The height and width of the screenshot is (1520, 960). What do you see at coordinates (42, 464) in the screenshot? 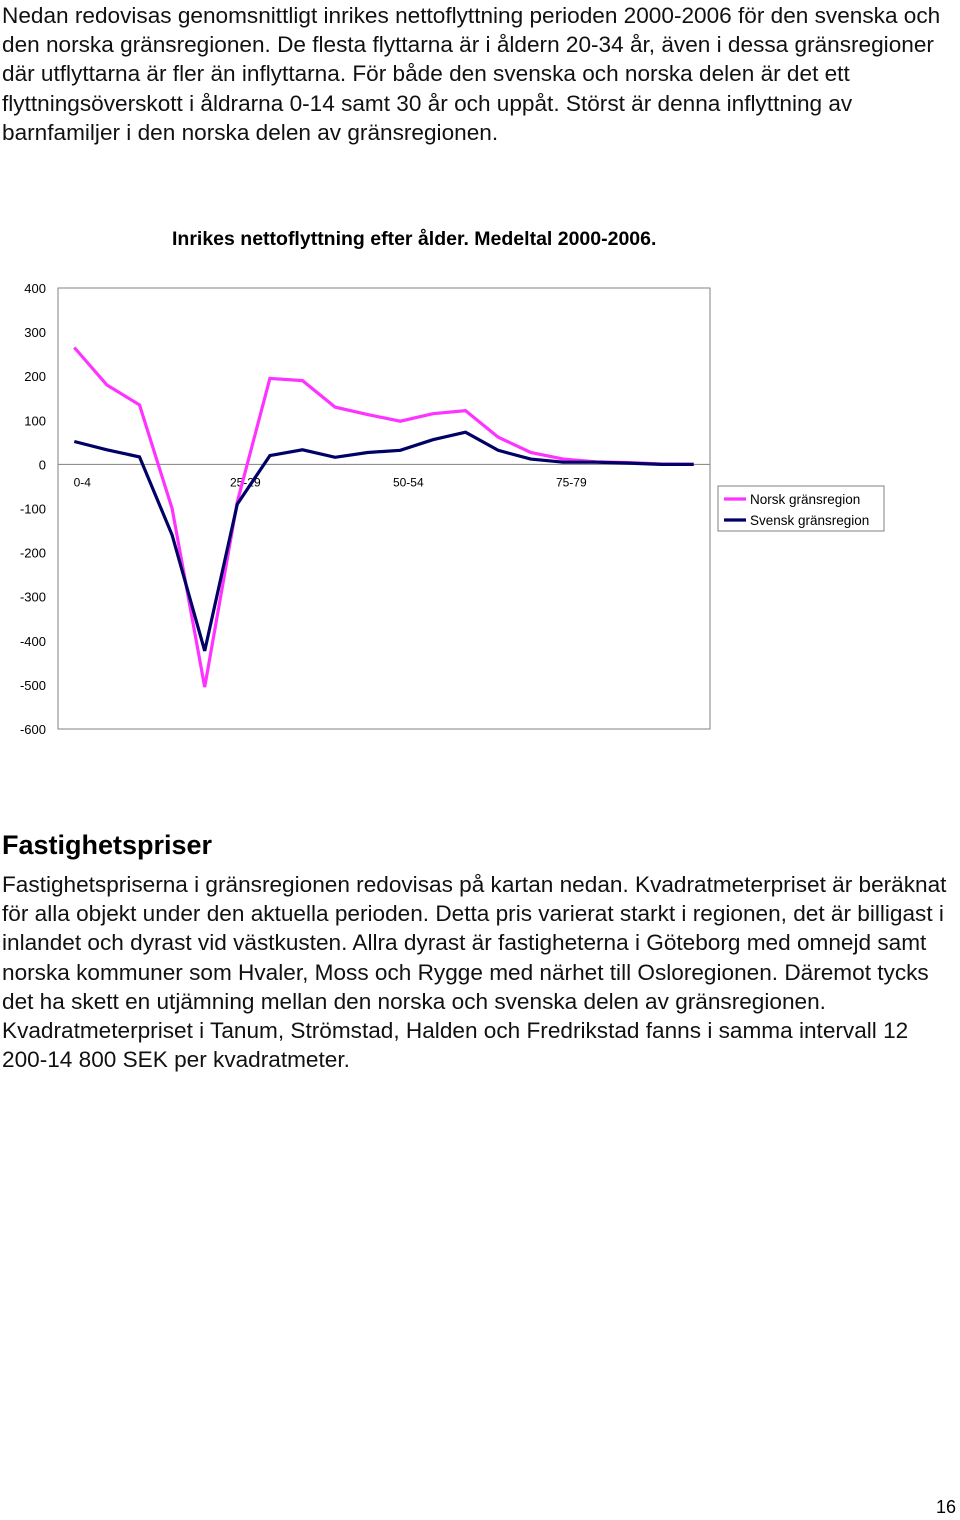
I see `y-tick-label: 0` at bounding box center [42, 464].